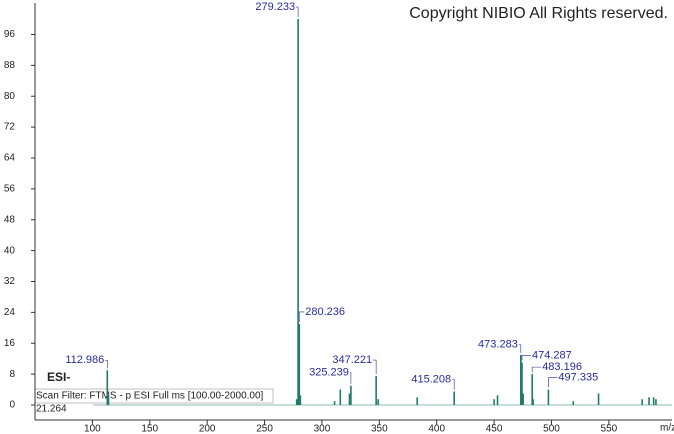 The height and width of the screenshot is (434, 674). Describe the element at coordinates (552, 355) in the screenshot. I see `peak-label: 474.287` at that location.